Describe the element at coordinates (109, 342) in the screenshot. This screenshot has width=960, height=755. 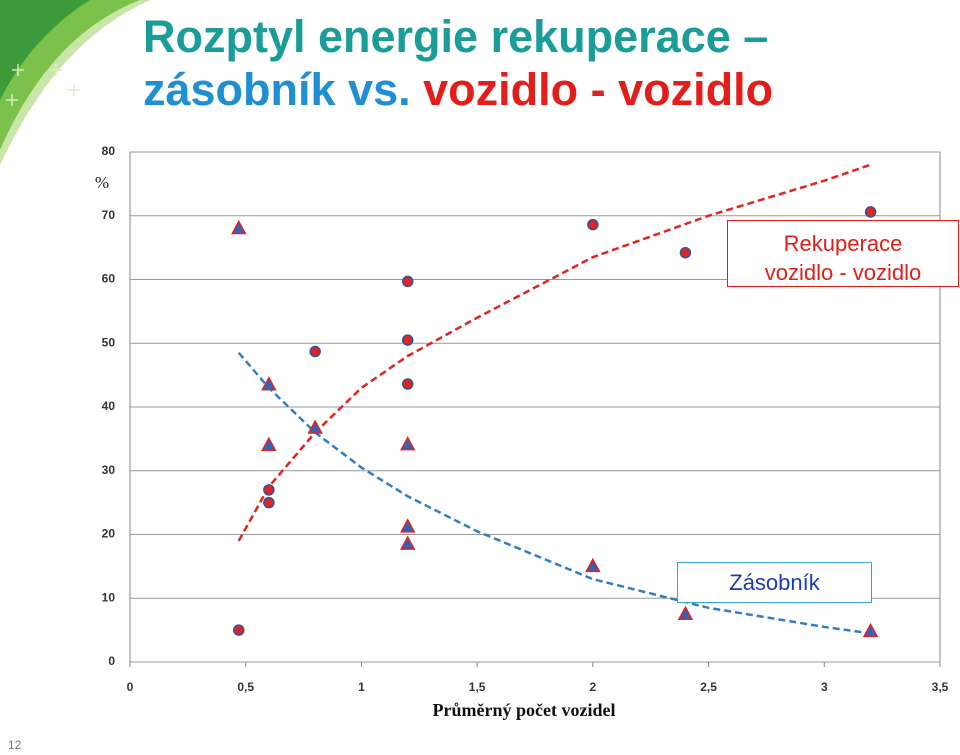
I see `y-tick-label: 50` at that location.